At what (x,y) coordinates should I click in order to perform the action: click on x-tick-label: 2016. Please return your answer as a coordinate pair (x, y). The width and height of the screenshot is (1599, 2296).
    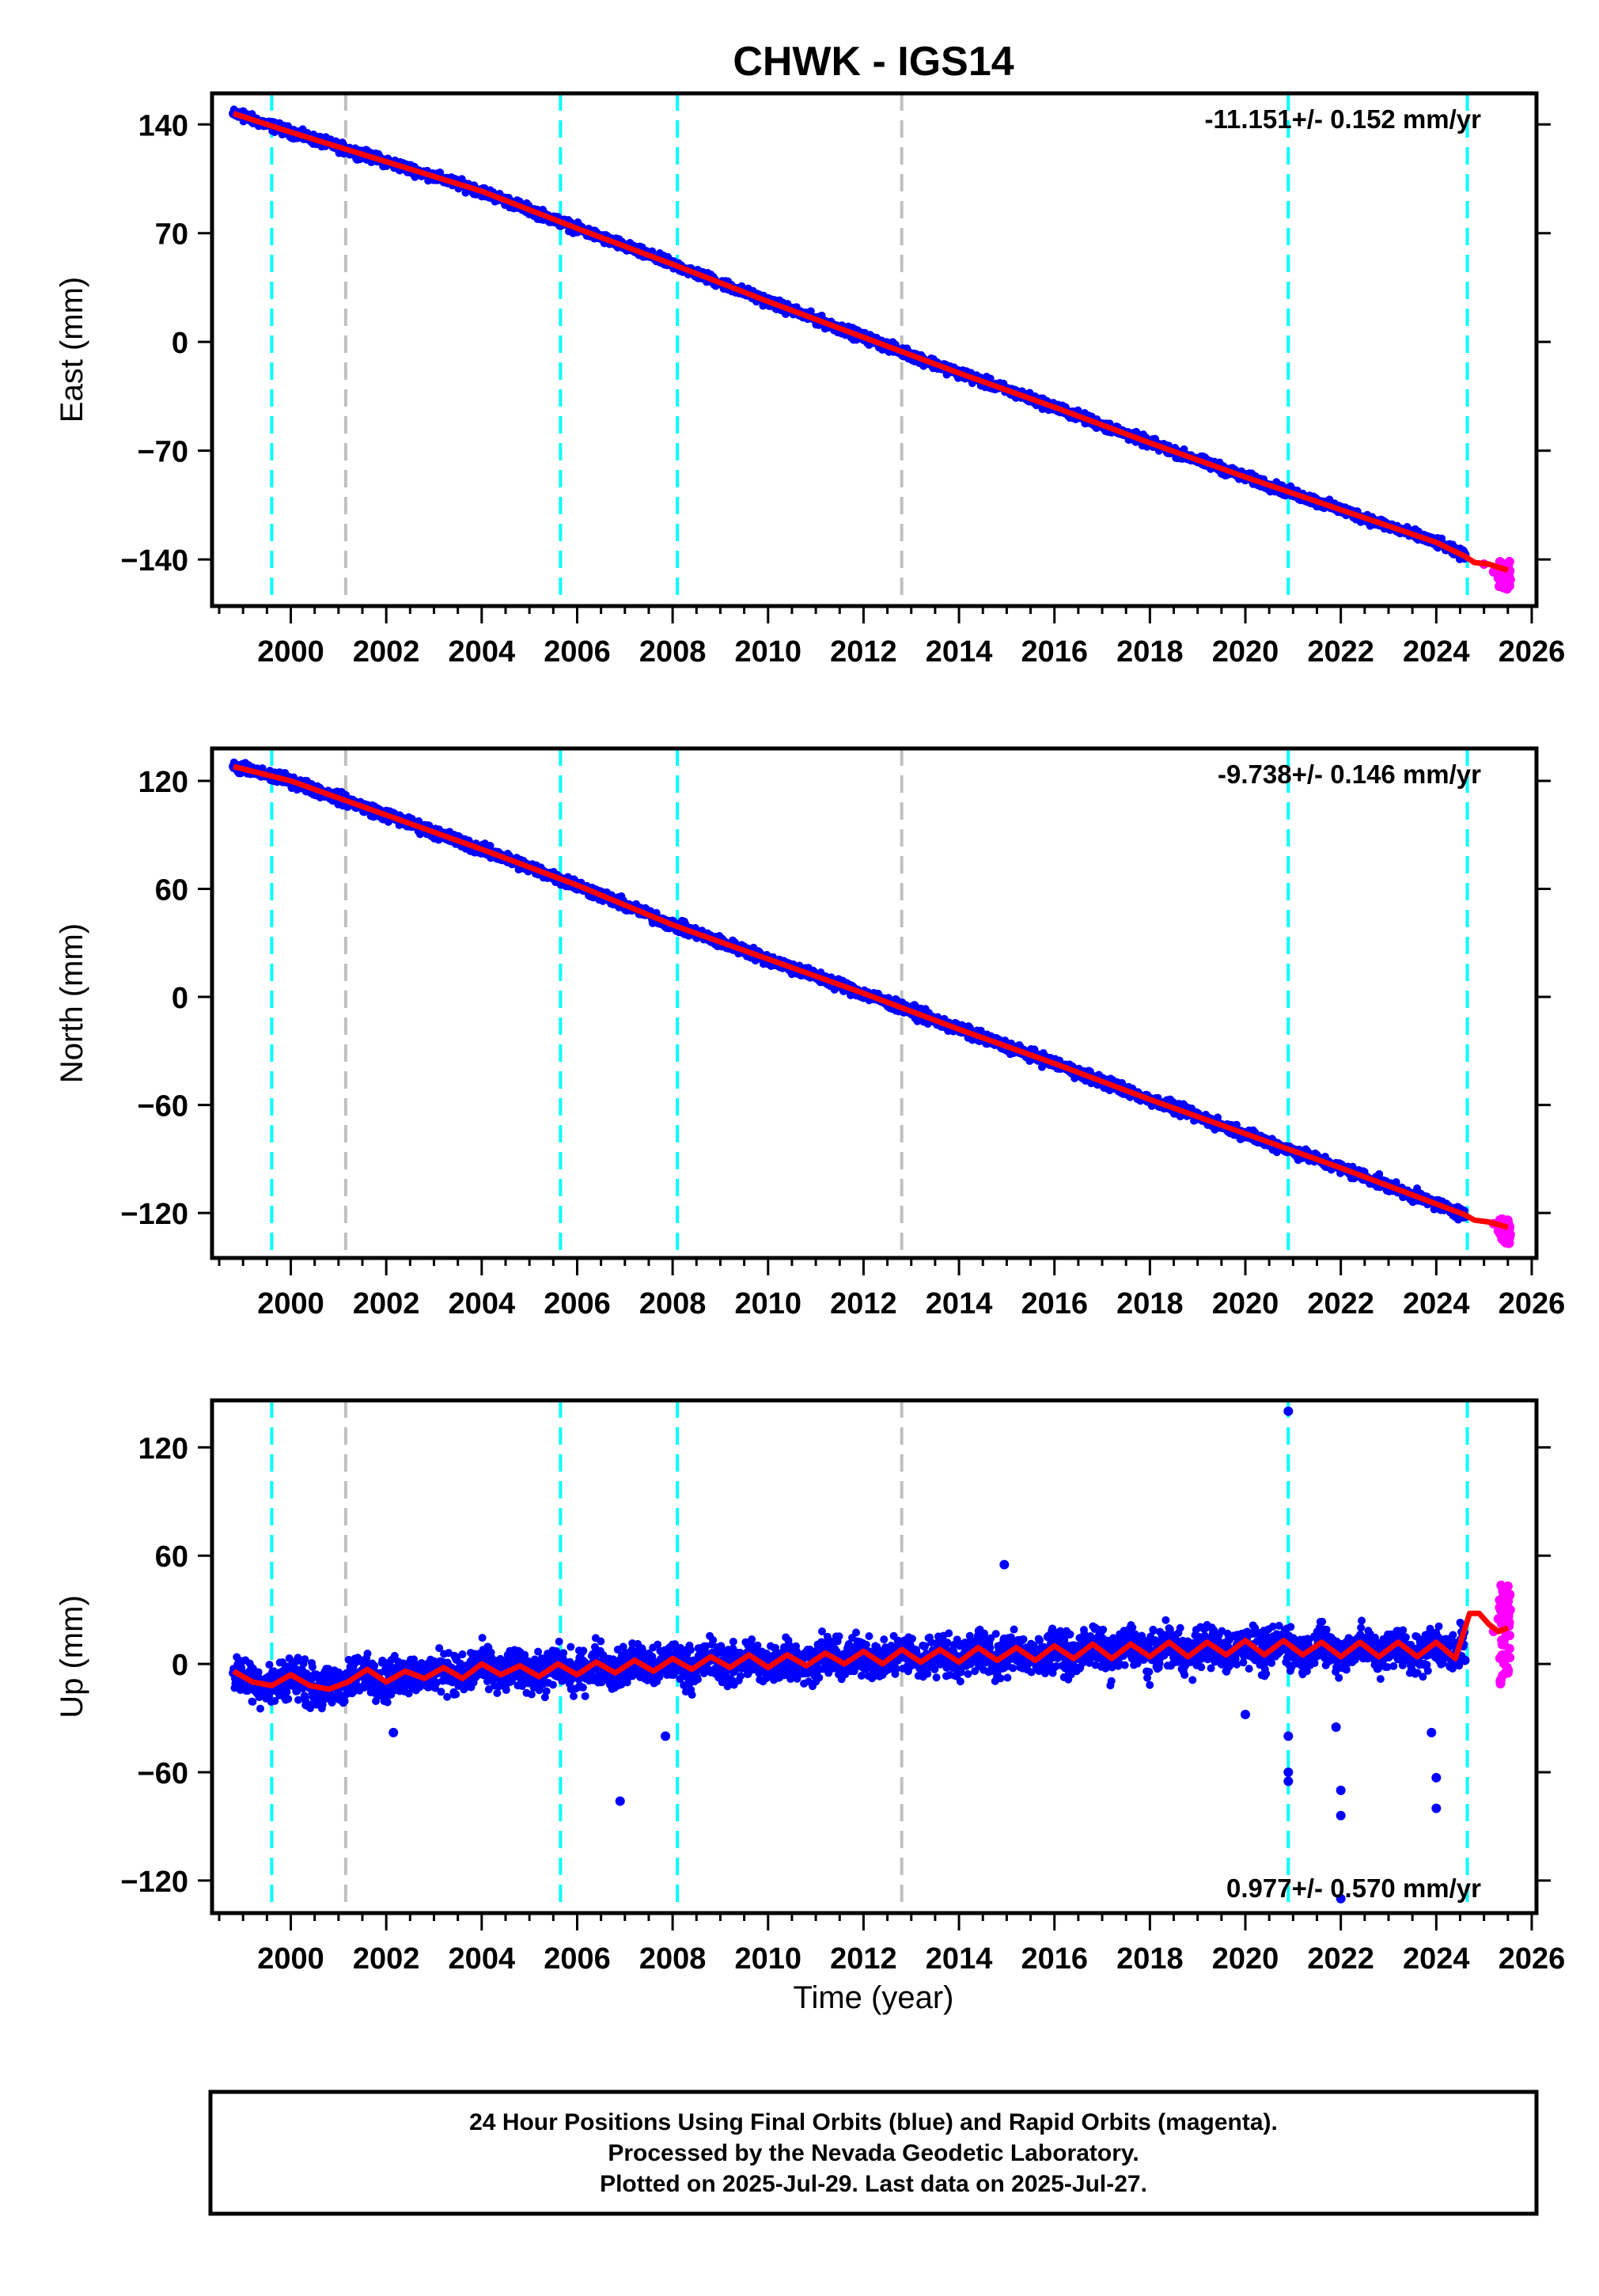
    Looking at the image, I should click on (1054, 652).